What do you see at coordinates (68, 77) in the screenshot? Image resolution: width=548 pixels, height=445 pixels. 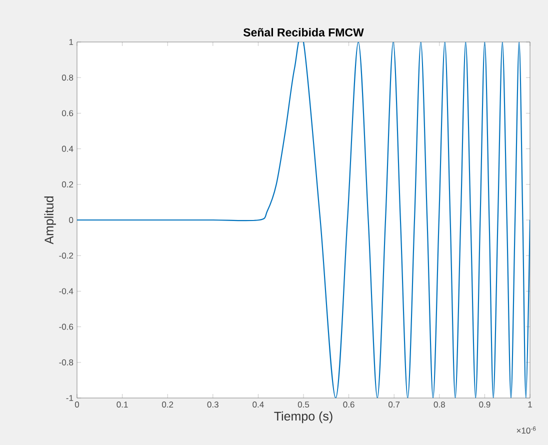 I see `y-tick-label: 0.8` at bounding box center [68, 77].